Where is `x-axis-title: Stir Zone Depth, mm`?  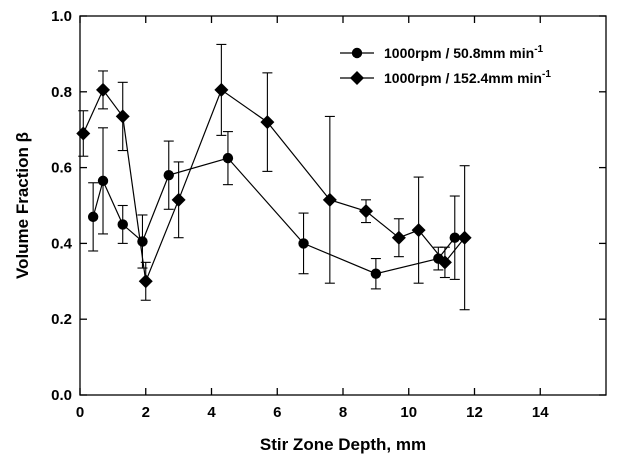
x-axis-title: Stir Zone Depth, mm is located at coordinates (343, 444).